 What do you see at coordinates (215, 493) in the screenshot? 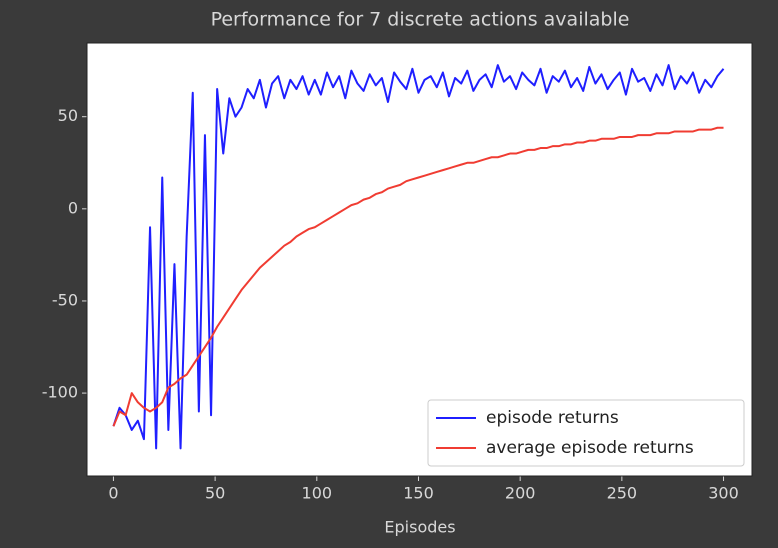
I see `x-tick-label: 50` at bounding box center [215, 493].